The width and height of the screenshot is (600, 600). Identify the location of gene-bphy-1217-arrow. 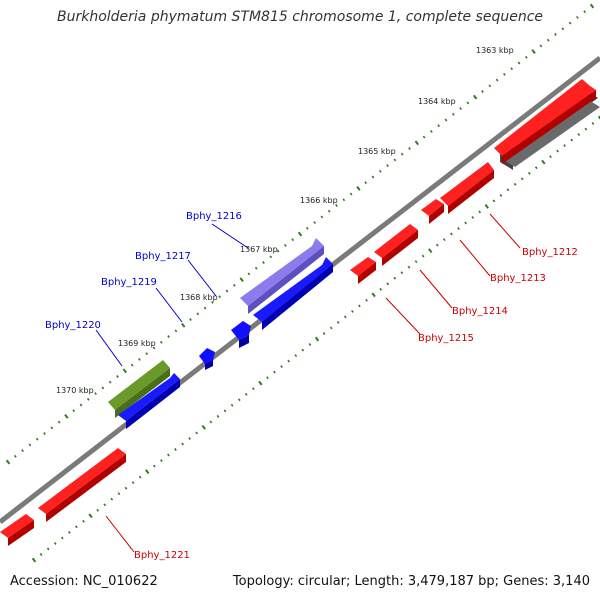
(293, 293).